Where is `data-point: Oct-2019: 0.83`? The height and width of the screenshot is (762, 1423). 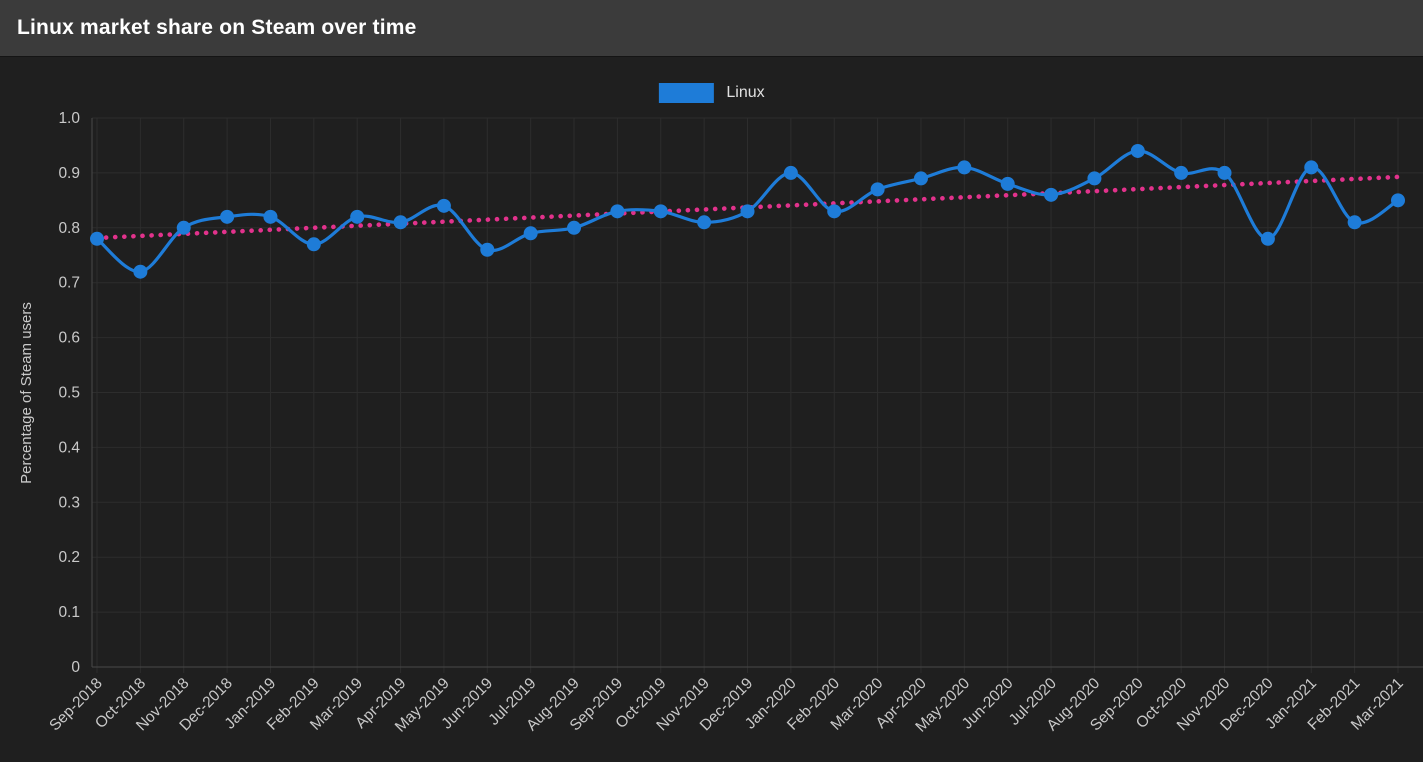
data-point: Oct-2019: 0.83 is located at coordinates (660, 211).